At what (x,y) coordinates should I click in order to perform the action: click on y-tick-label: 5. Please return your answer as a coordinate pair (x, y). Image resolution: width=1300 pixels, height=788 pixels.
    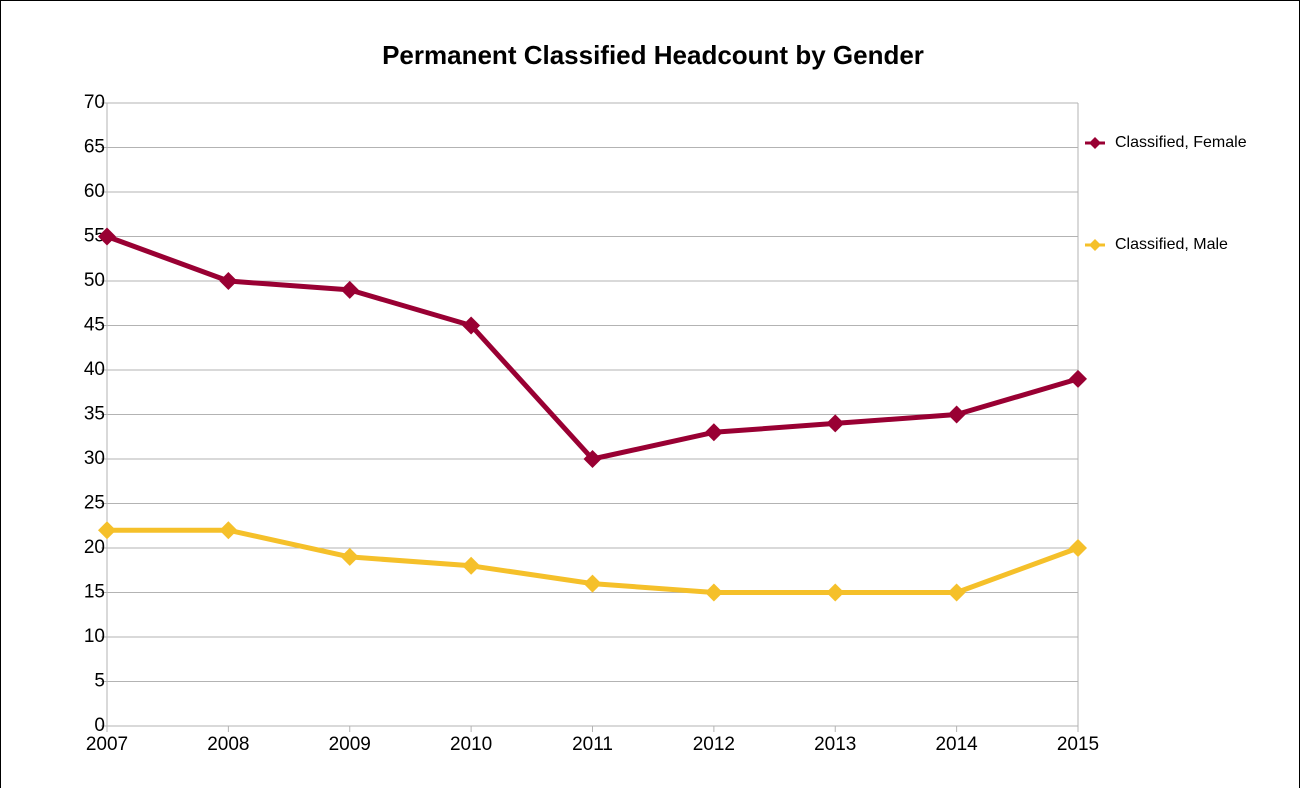
    Looking at the image, I should click on (99, 681).